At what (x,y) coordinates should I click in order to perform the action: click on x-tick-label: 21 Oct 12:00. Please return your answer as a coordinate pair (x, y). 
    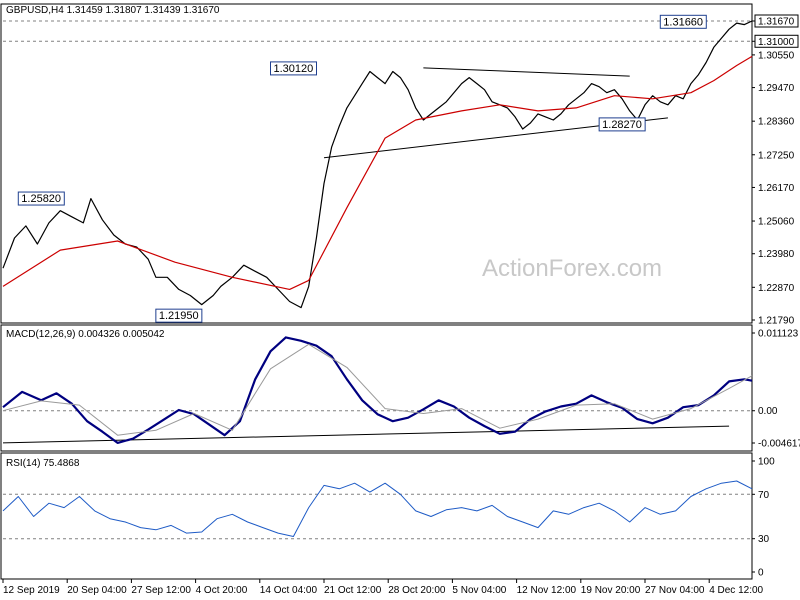
    Looking at the image, I should click on (353, 590).